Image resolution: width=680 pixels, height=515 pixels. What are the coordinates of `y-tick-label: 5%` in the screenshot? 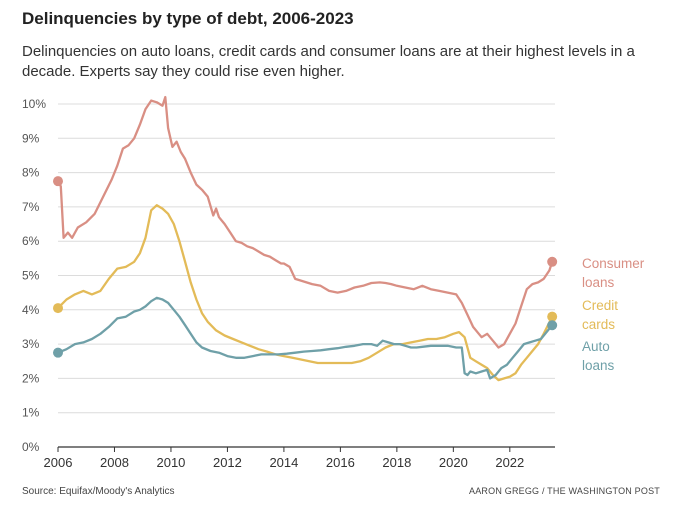 It's located at (31, 276).